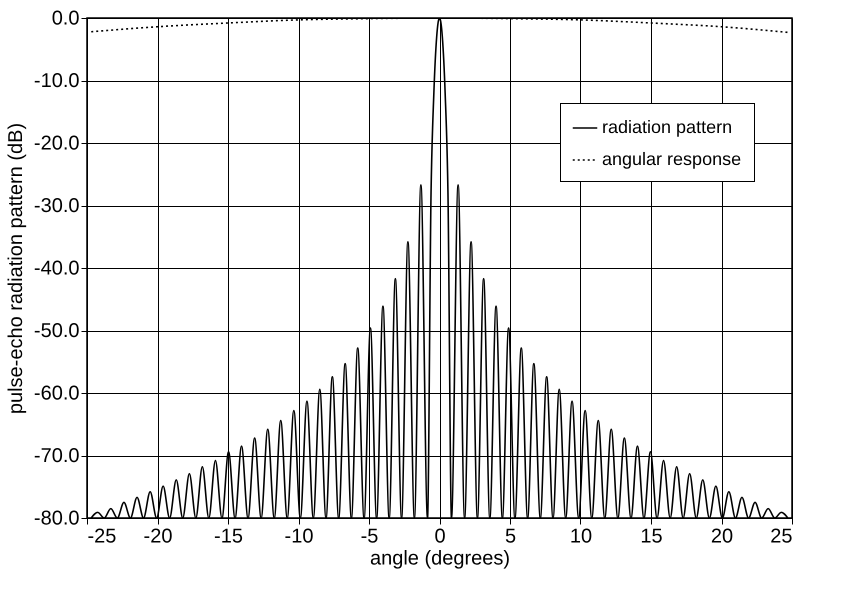 This screenshot has height=593, width=848. Describe the element at coordinates (15, 268) in the screenshot. I see `y-axis-title: pulse-echo radiation pattern (dB)` at that location.